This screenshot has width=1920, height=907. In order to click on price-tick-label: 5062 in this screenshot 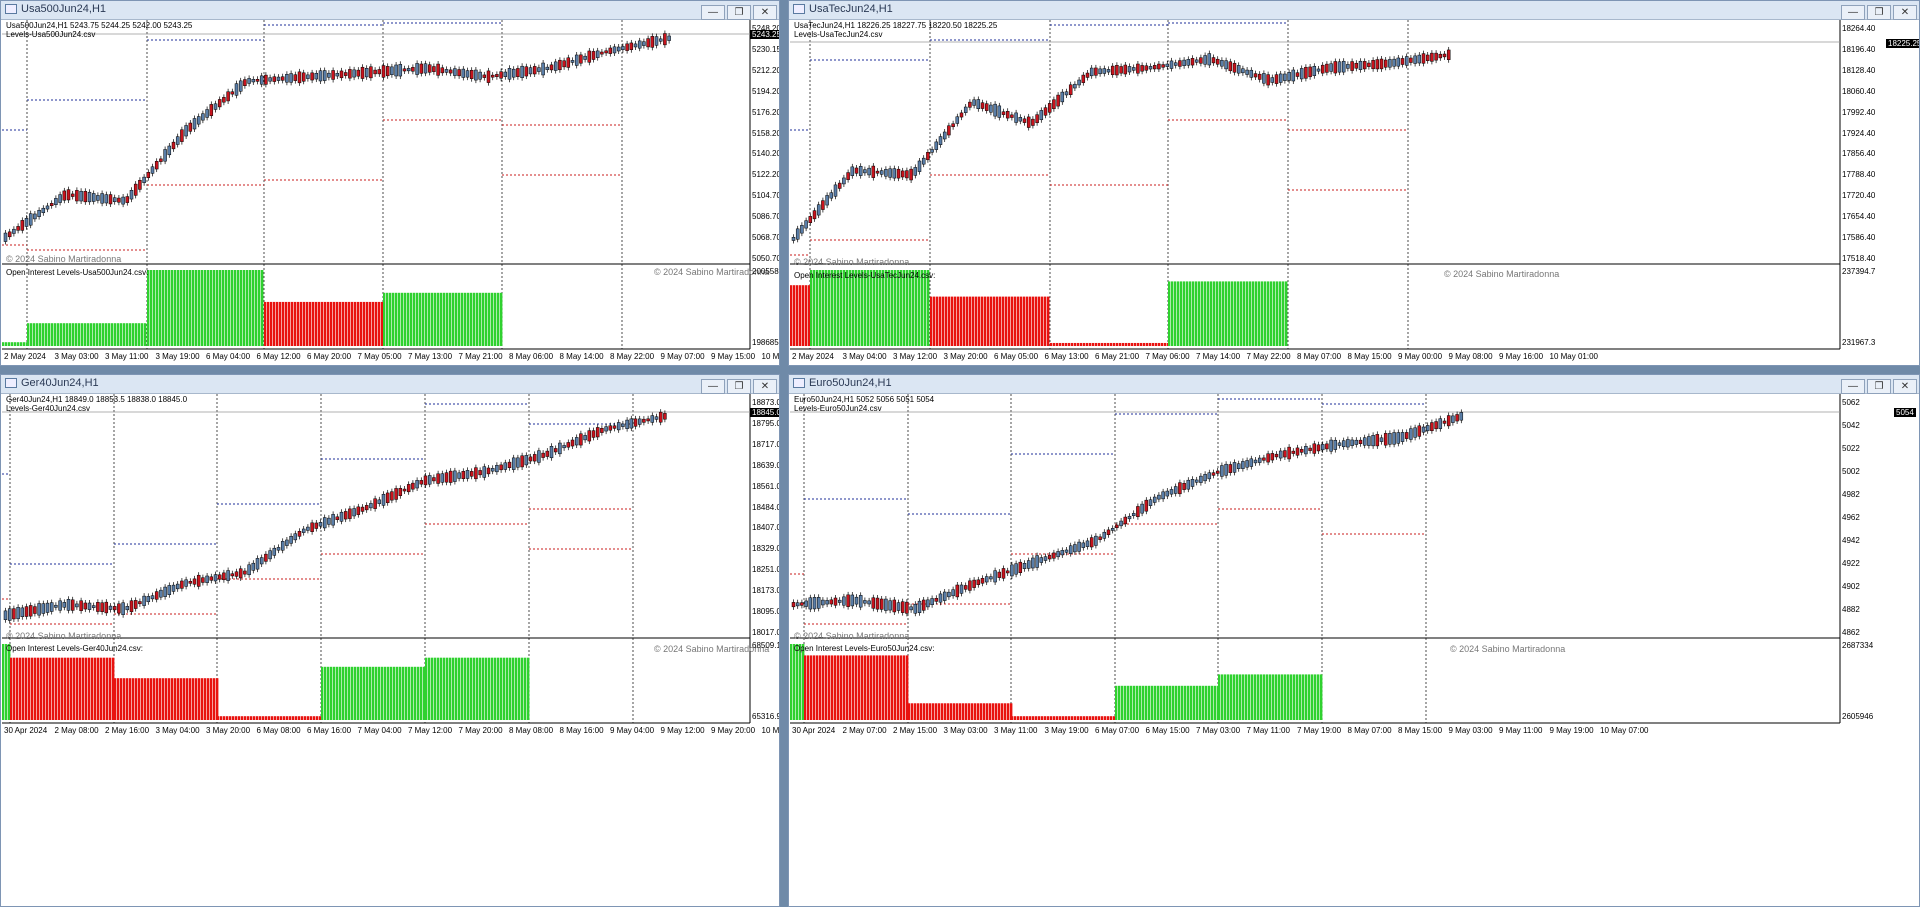, I will do `click(1851, 402)`.